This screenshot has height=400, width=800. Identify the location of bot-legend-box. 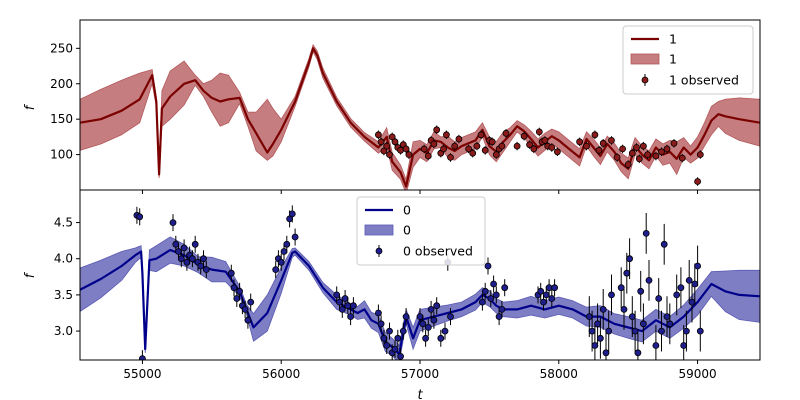
(421, 231).